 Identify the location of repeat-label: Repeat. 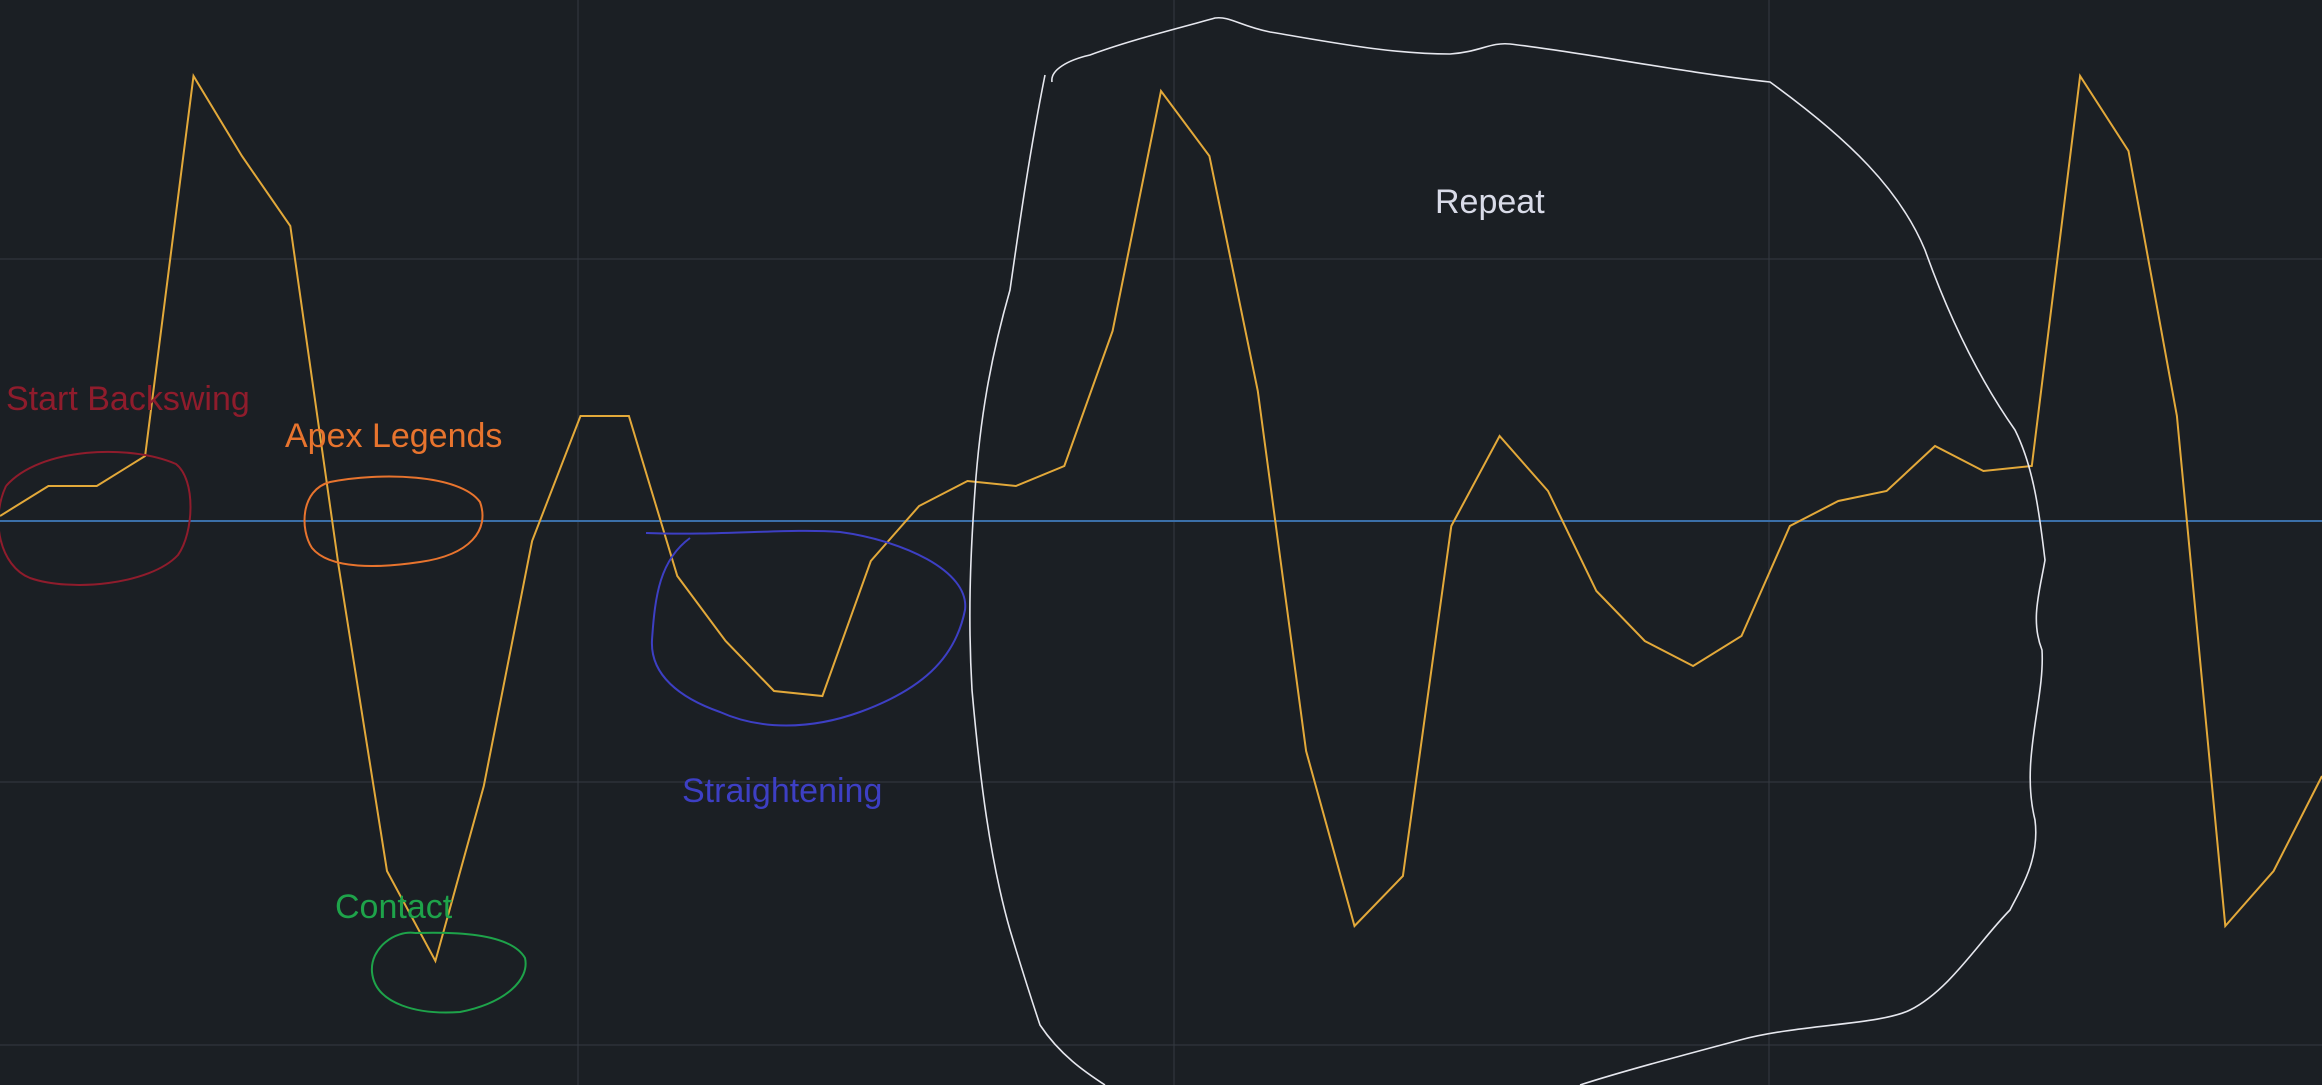
(1490, 202).